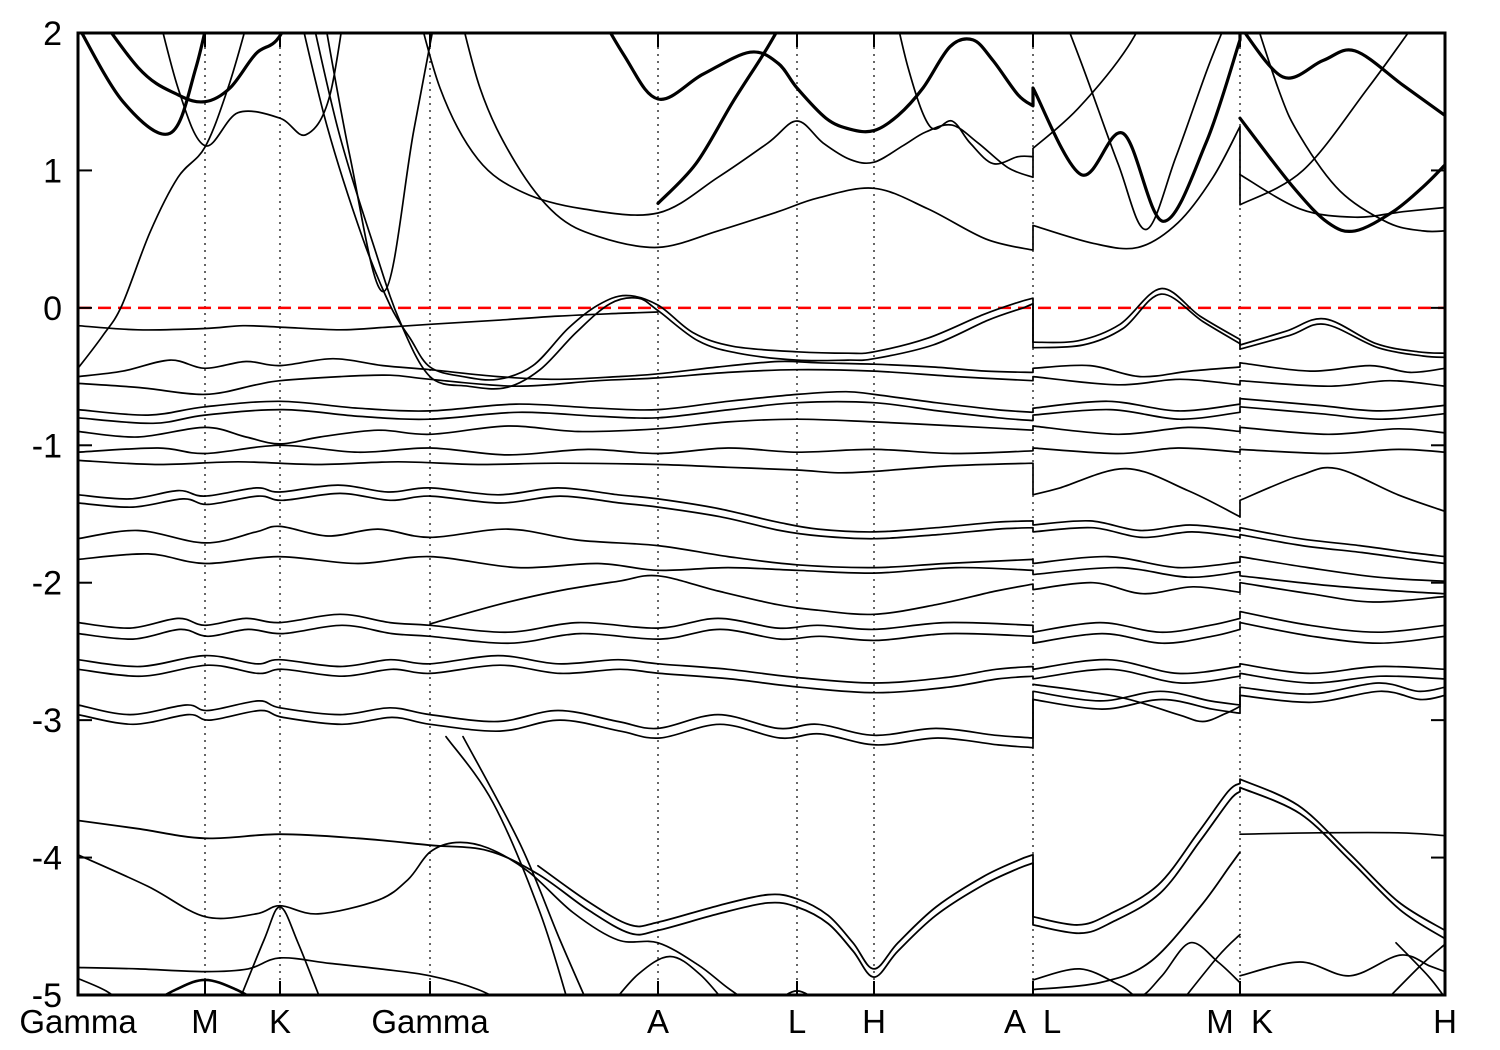 The height and width of the screenshot is (1050, 1500). Describe the element at coordinates (738, 1021) in the screenshot. I see `x-axis-labels: Gamma M K Gamma A L H A L M K H` at that location.